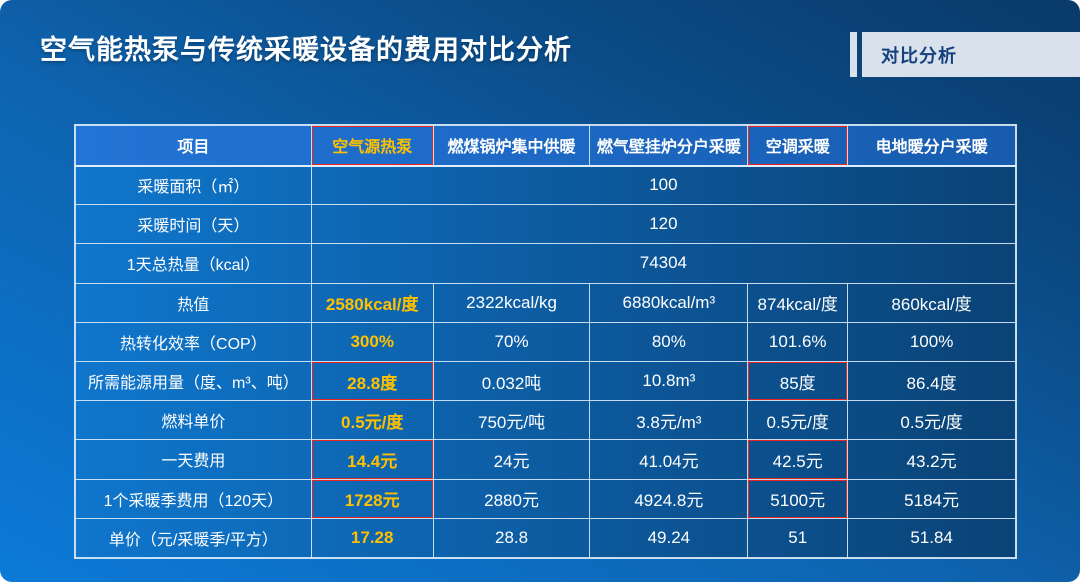 Image resolution: width=1080 pixels, height=582 pixels. I want to click on value-cell: 1728元, so click(372, 498).